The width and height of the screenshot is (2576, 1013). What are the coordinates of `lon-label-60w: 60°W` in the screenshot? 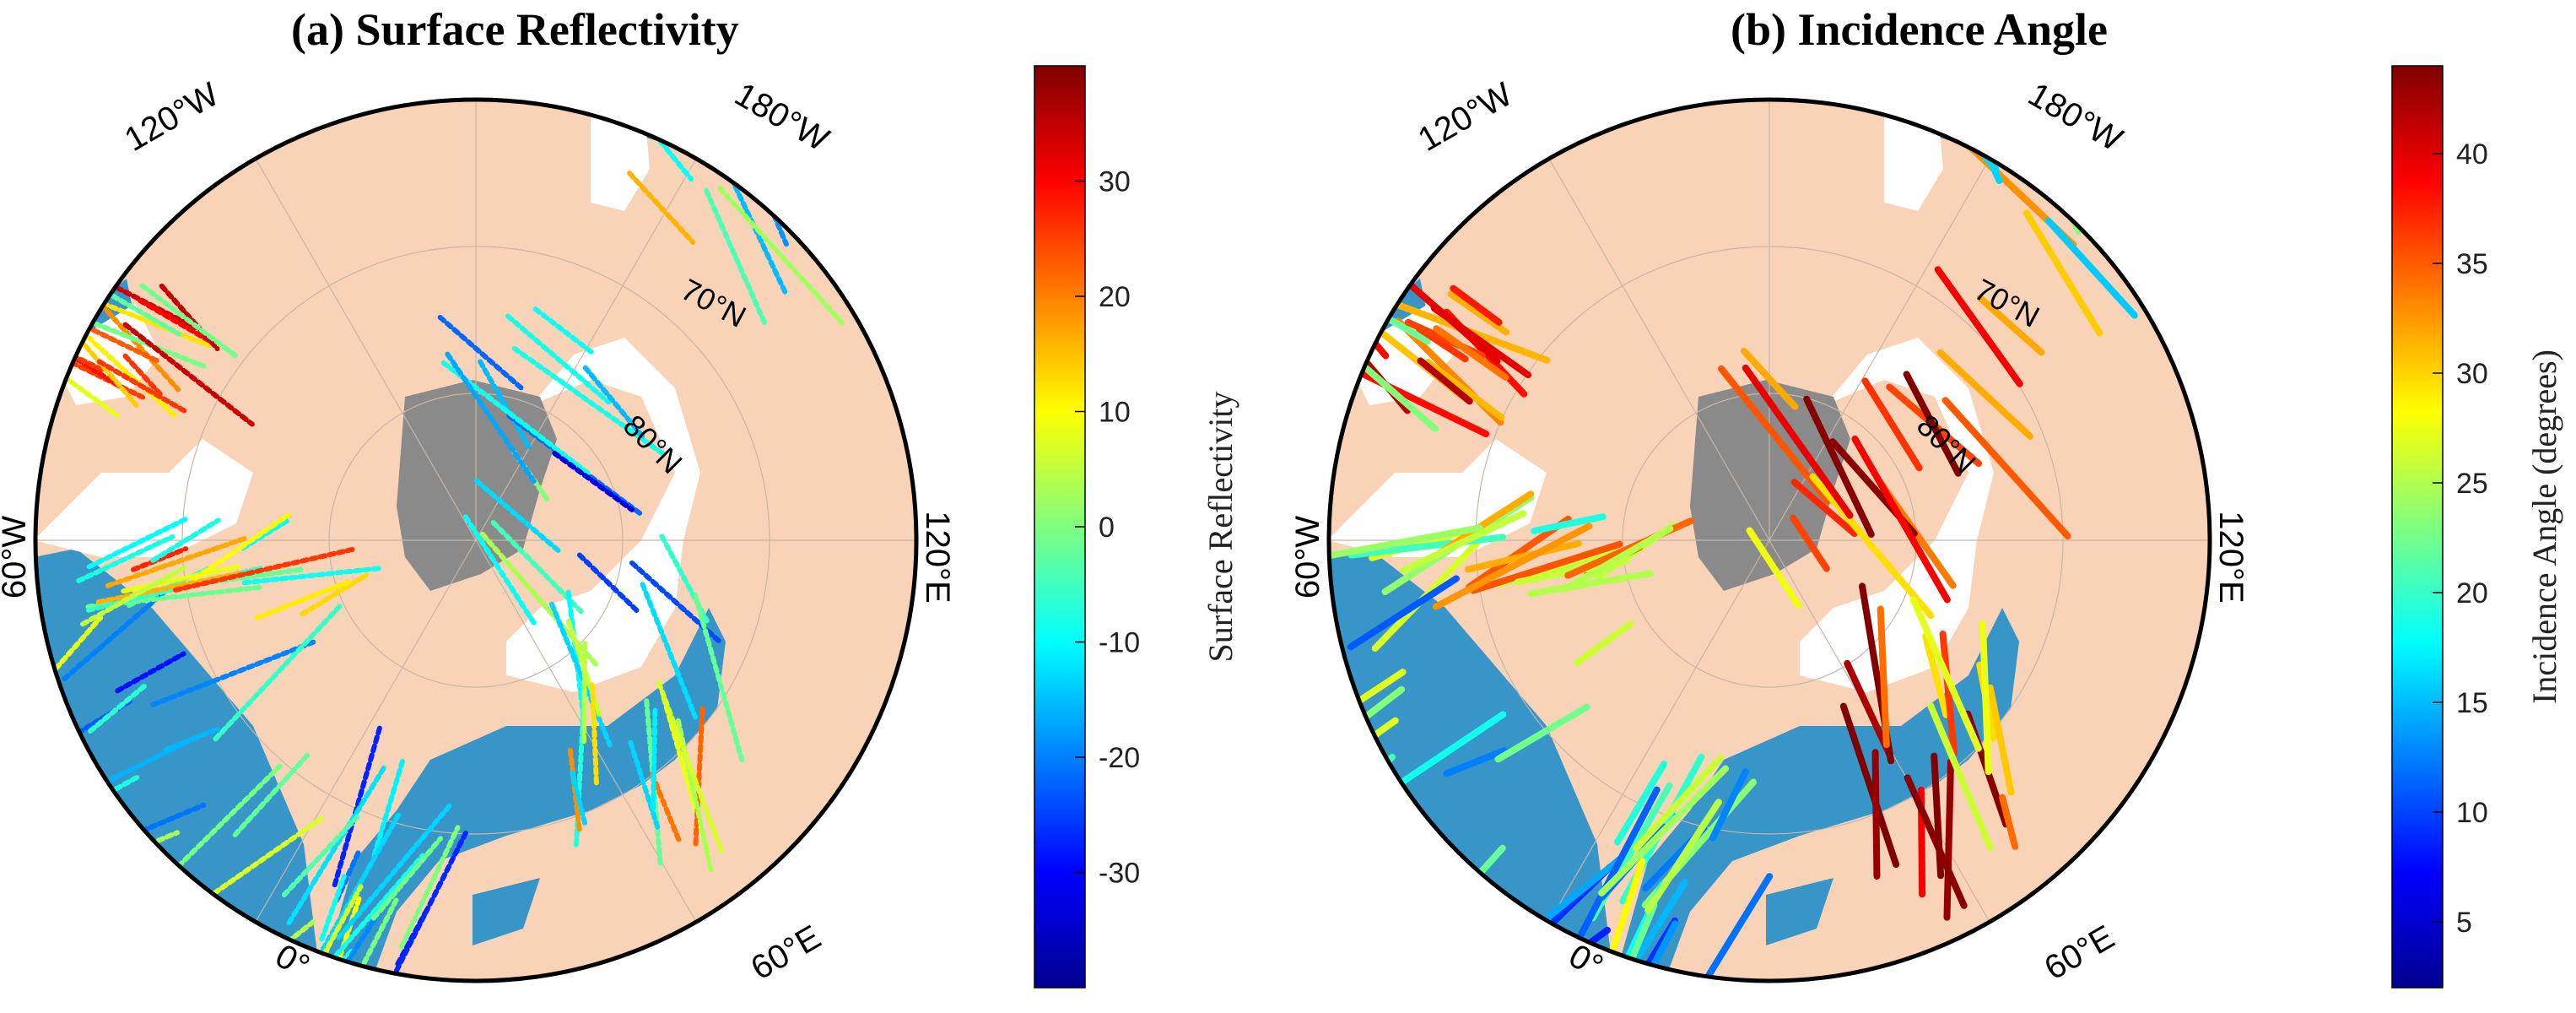 It's located at (16, 557).